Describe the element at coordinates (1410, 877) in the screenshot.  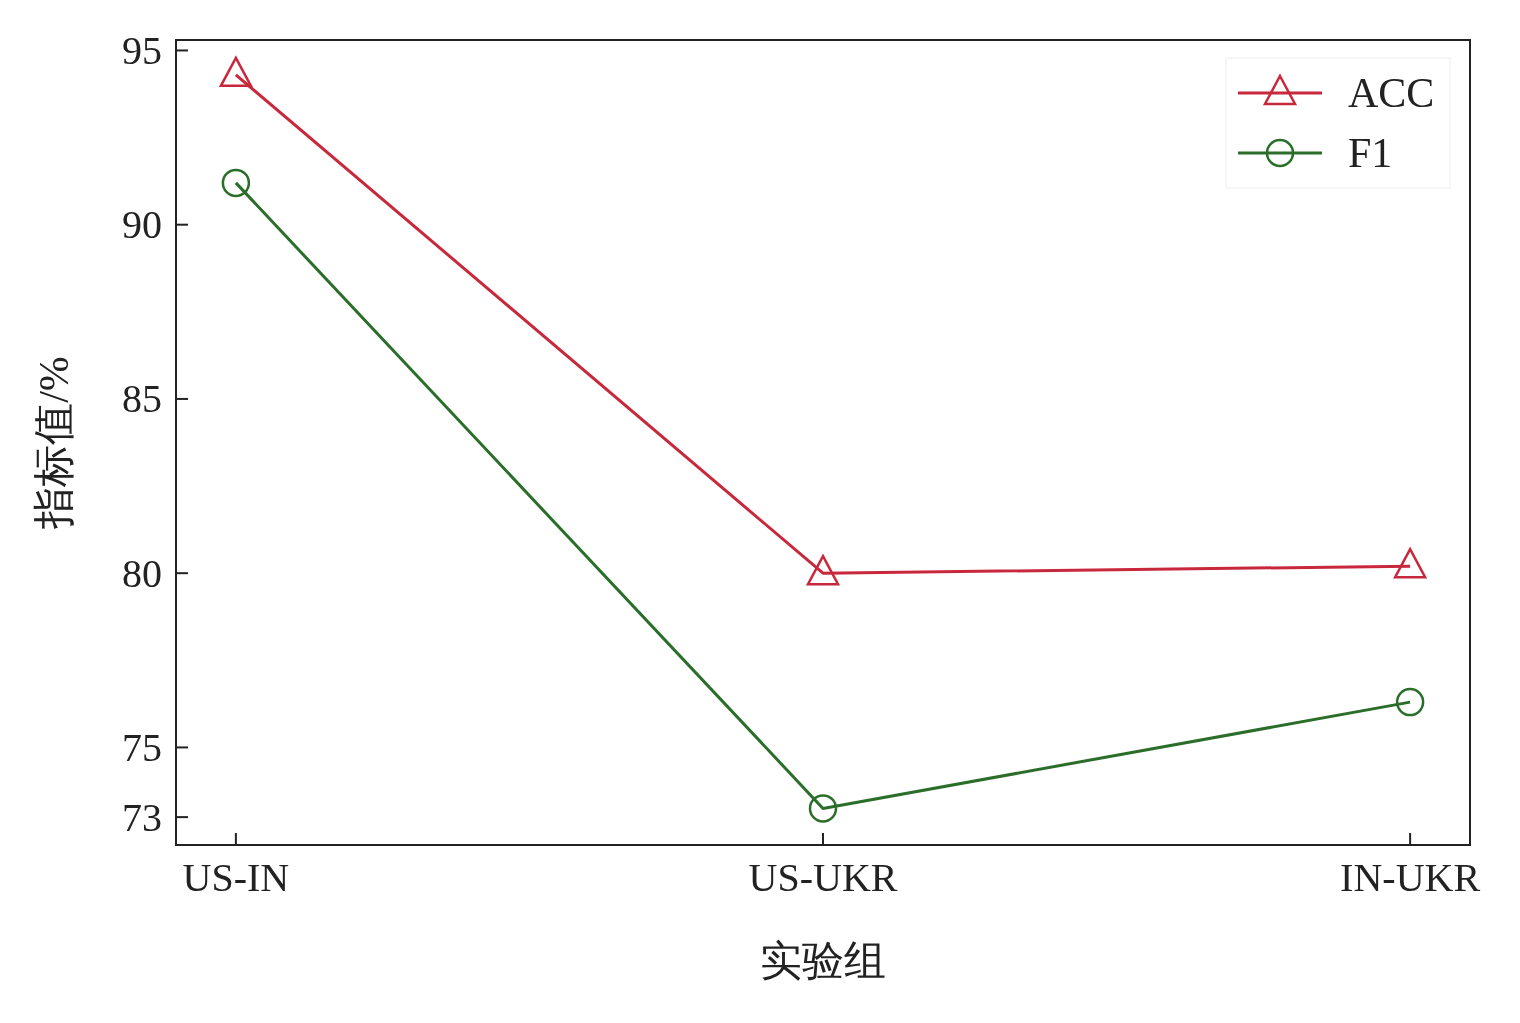
I see `x-tick-label: IN-UKR` at that location.